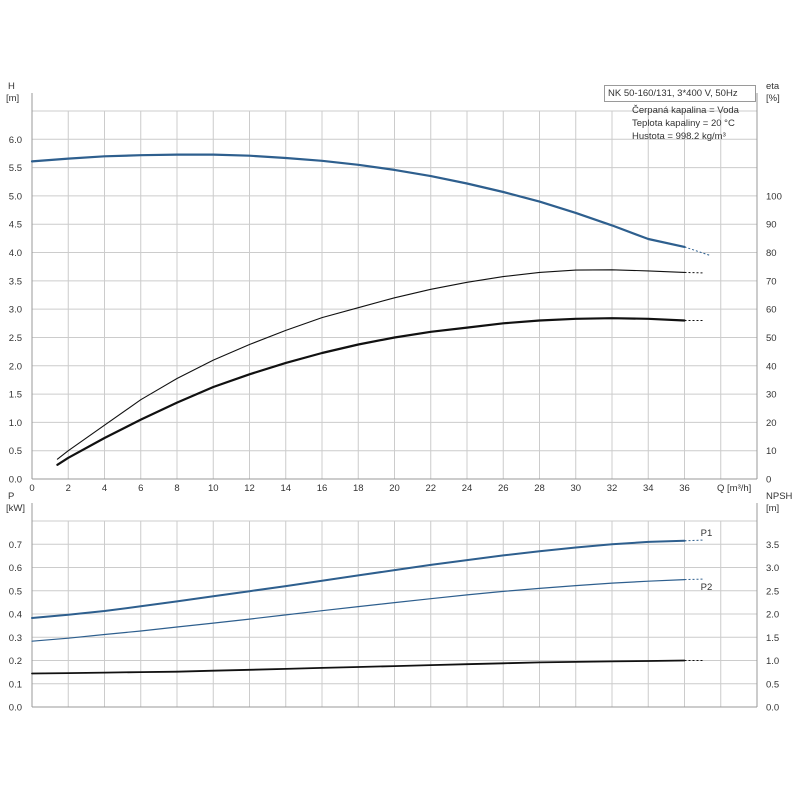 Image resolution: width=800 pixels, height=800 pixels. Describe the element at coordinates (772, 545) in the screenshot. I see `y-tick-label-right: 3.5` at that location.